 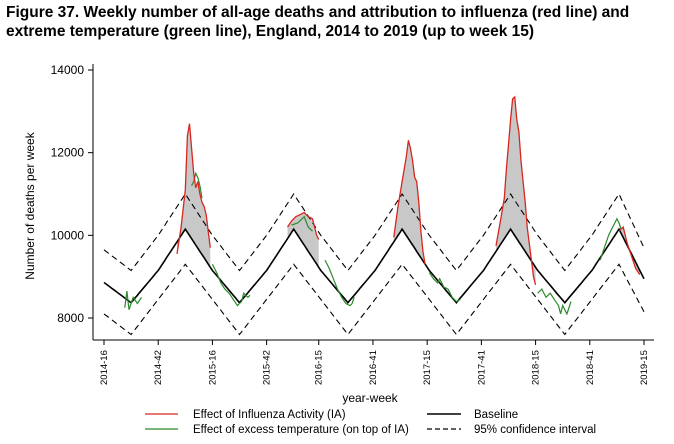 I want to click on x-axis-title: year-week, so click(x=370, y=398).